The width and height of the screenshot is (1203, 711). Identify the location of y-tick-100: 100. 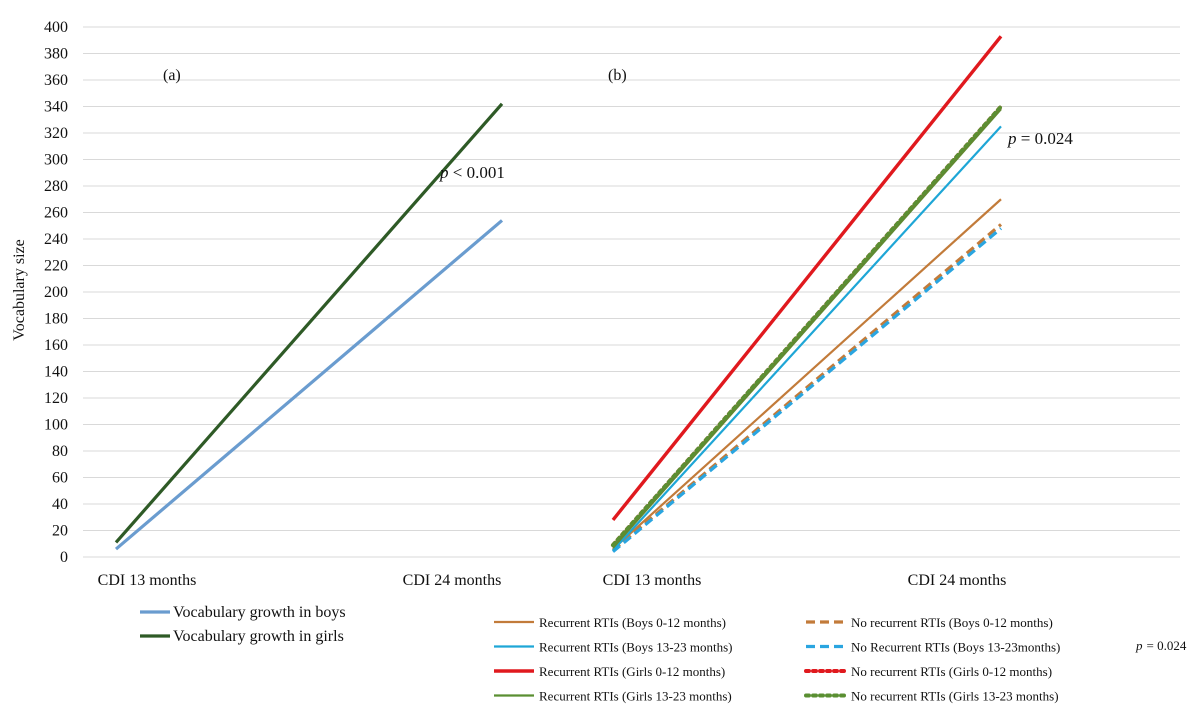
(56, 425).